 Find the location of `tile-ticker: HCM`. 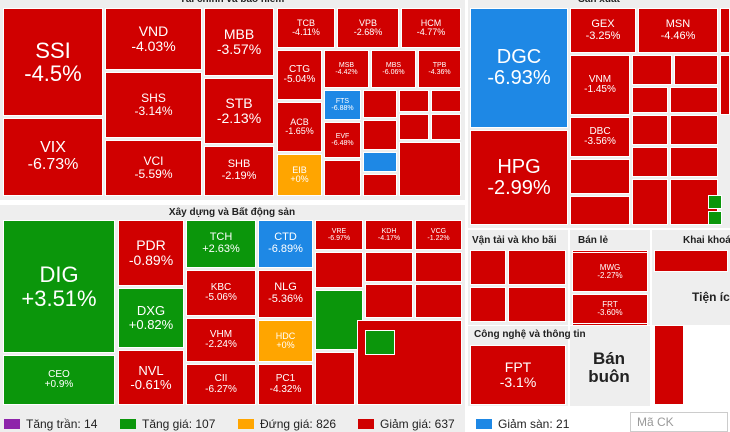

tile-ticker: HCM is located at coordinates (431, 22).